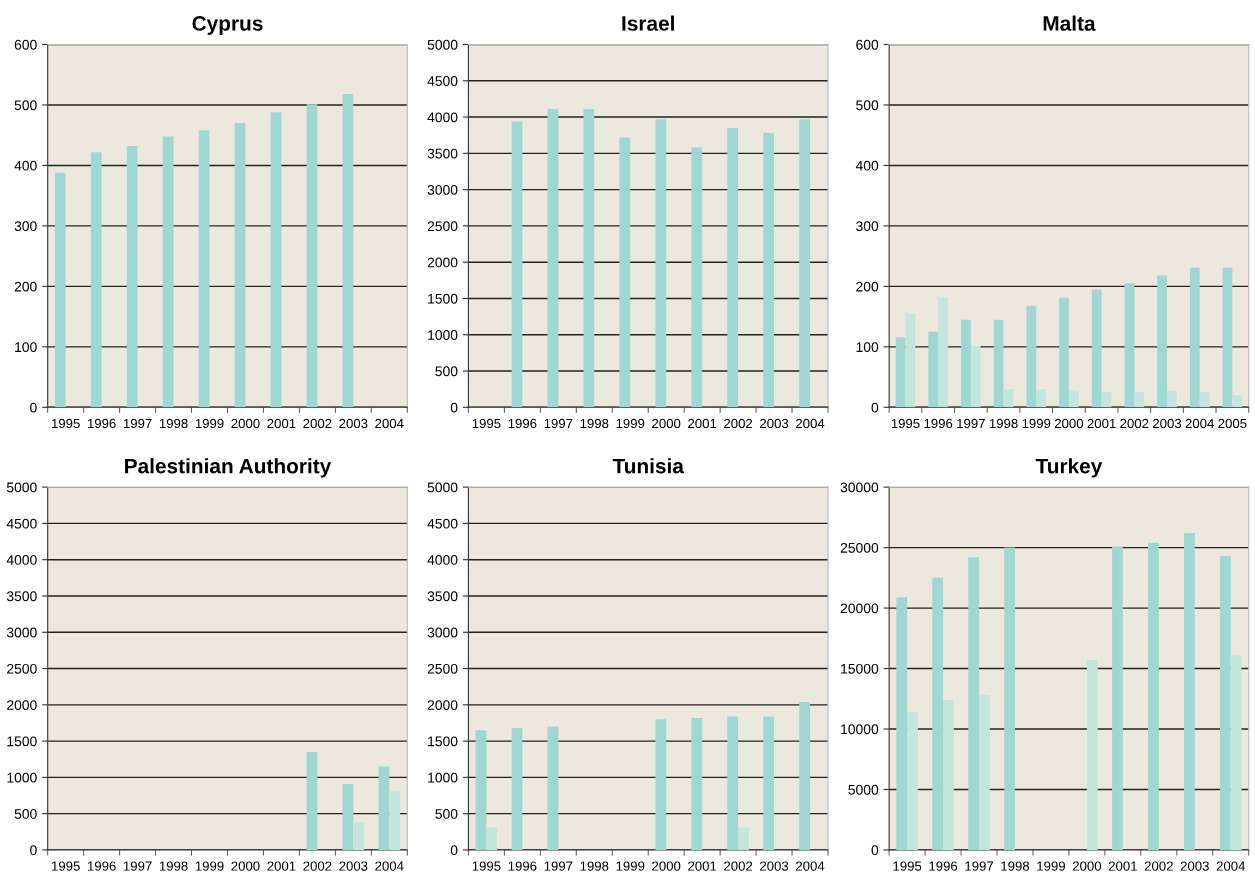 The width and height of the screenshot is (1255, 890). I want to click on y-tick-label: 0, so click(875, 850).